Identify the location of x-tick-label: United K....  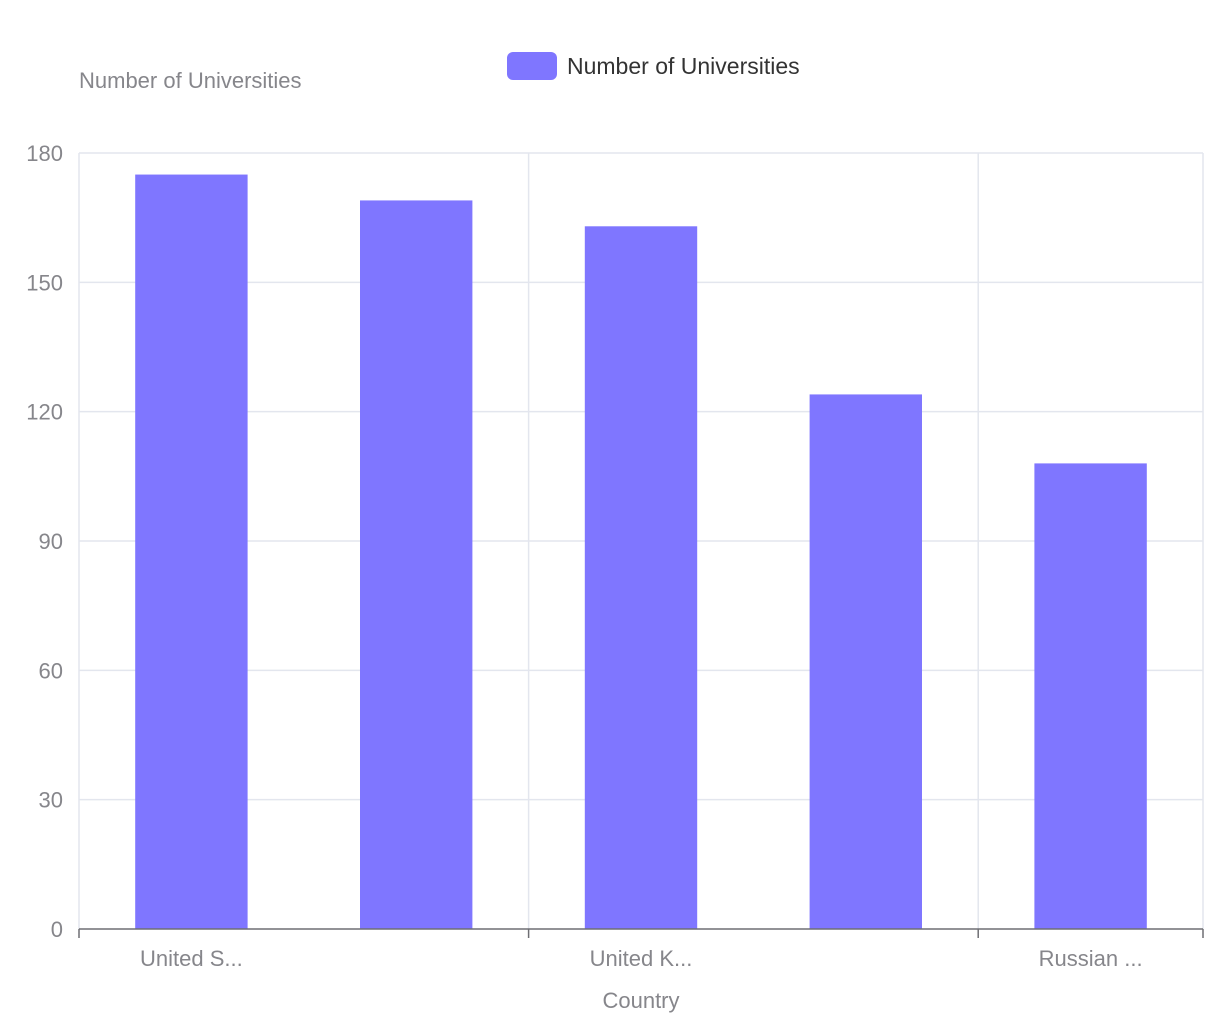
(641, 958).